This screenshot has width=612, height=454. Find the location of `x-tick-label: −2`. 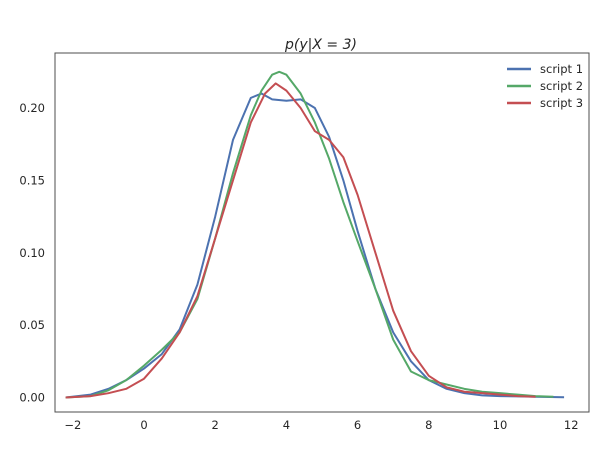

x-tick-label: −2 is located at coordinates (72, 425).